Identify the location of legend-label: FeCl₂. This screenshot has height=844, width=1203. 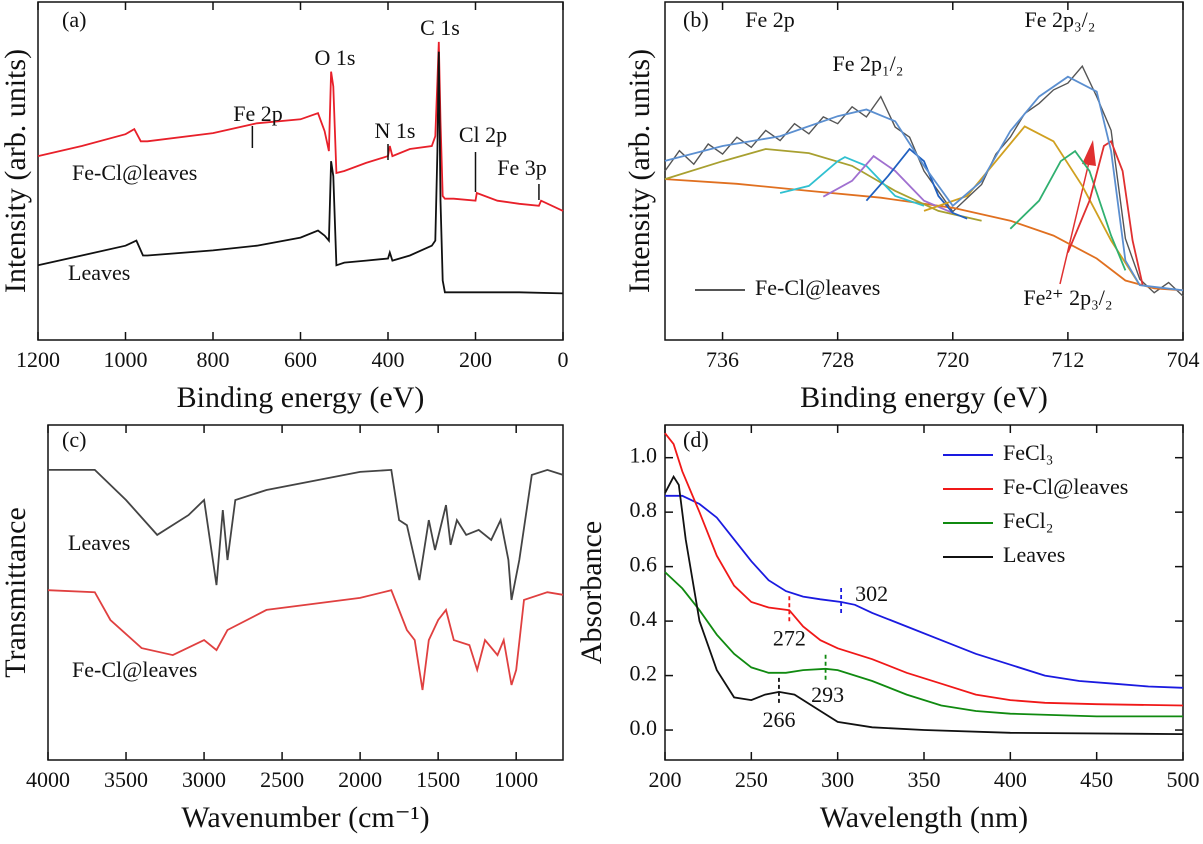
(1028, 520).